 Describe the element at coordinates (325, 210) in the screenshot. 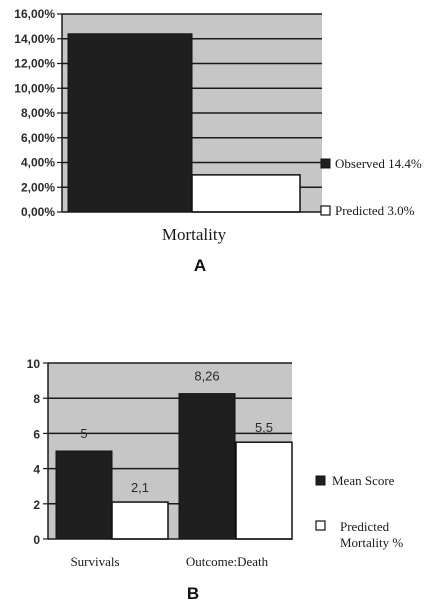

I see `chart-a-legend-swatch-predicted` at that location.